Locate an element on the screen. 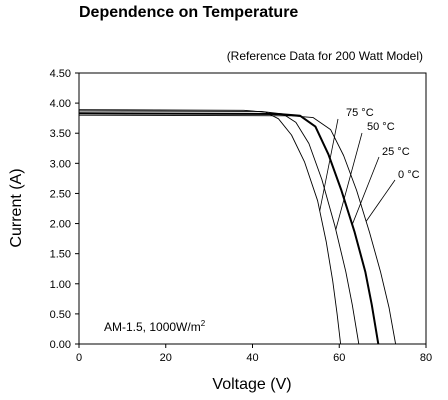 The width and height of the screenshot is (448, 400). series-labels: 75 °C50 °C25 °C0 °C is located at coordinates (383, 144).